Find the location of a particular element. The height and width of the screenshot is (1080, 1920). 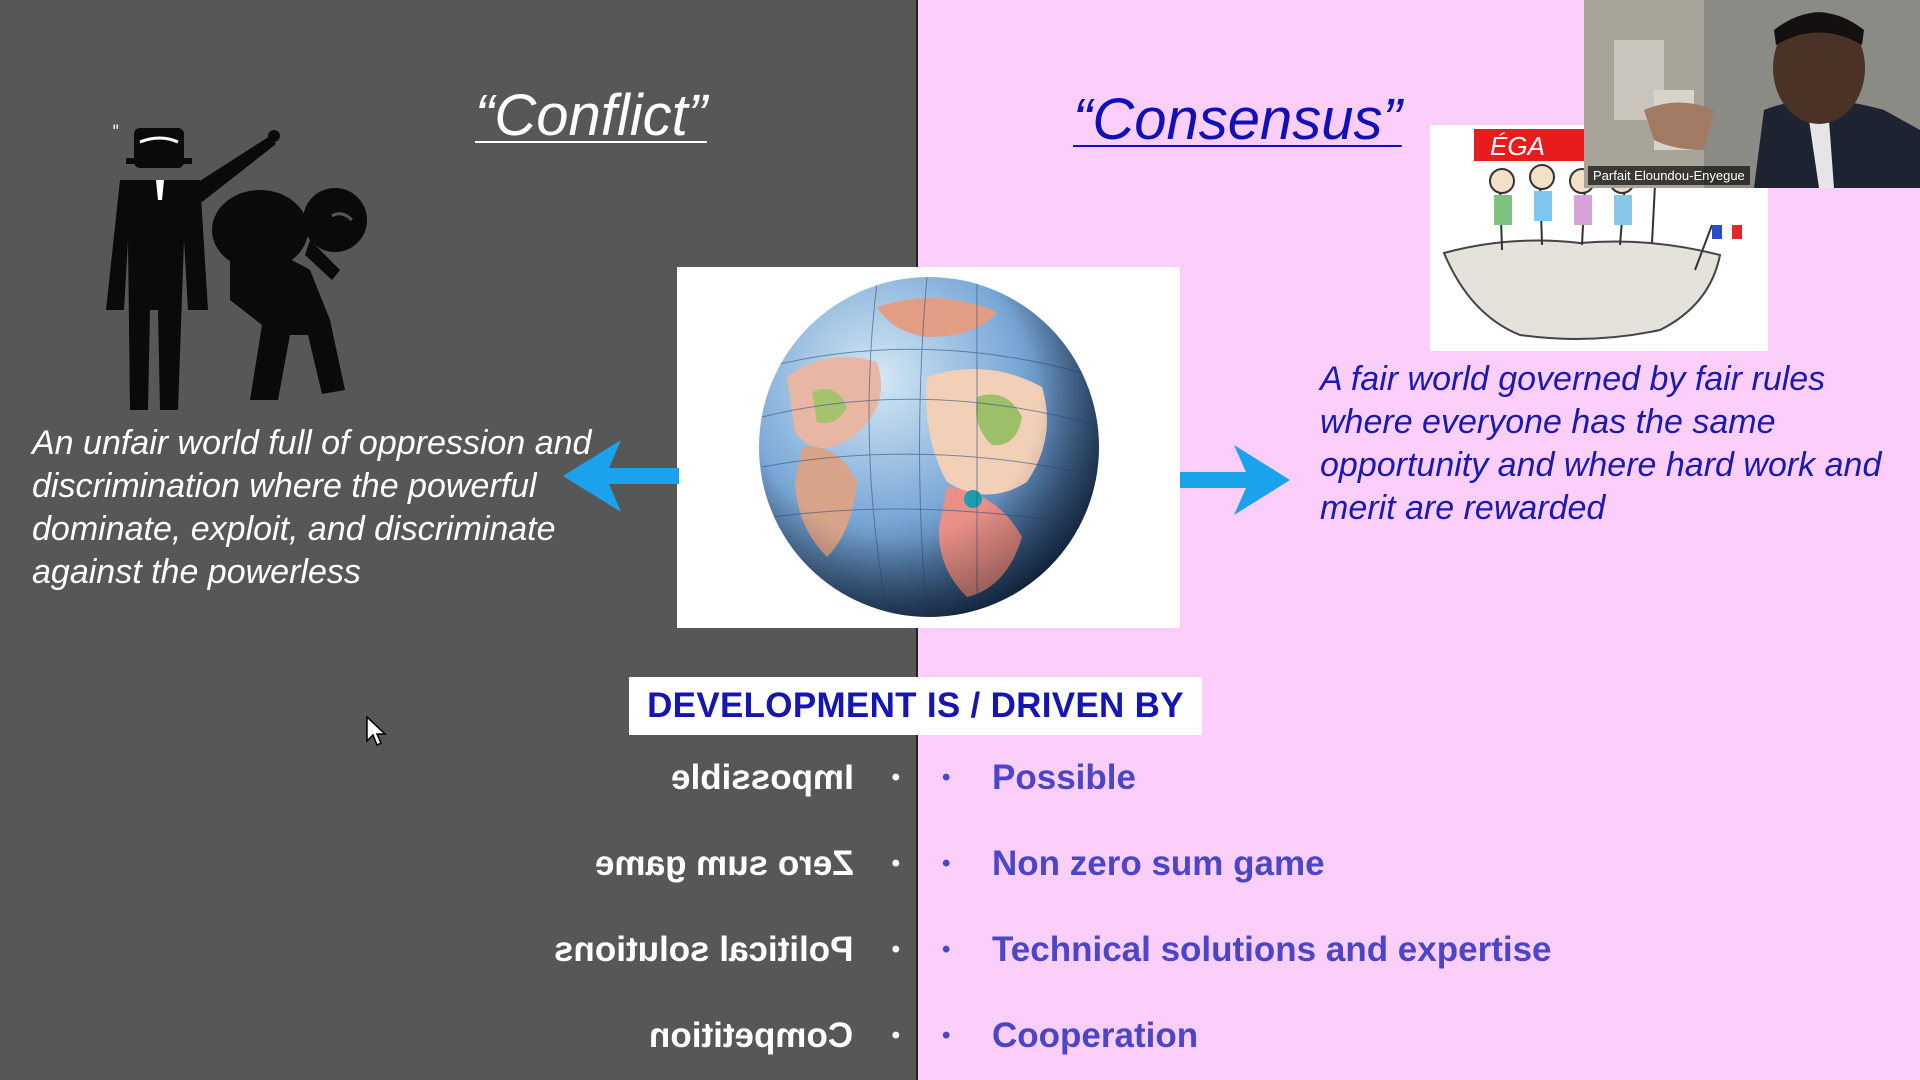

globe-image is located at coordinates (928, 447).